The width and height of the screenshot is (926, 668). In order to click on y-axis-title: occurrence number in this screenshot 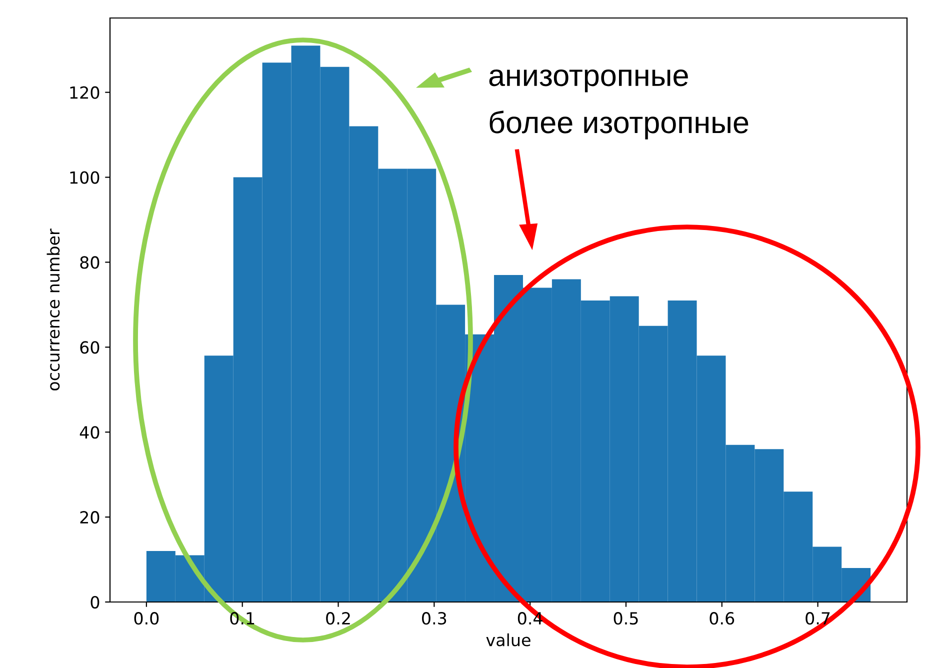, I will do `click(53, 309)`.